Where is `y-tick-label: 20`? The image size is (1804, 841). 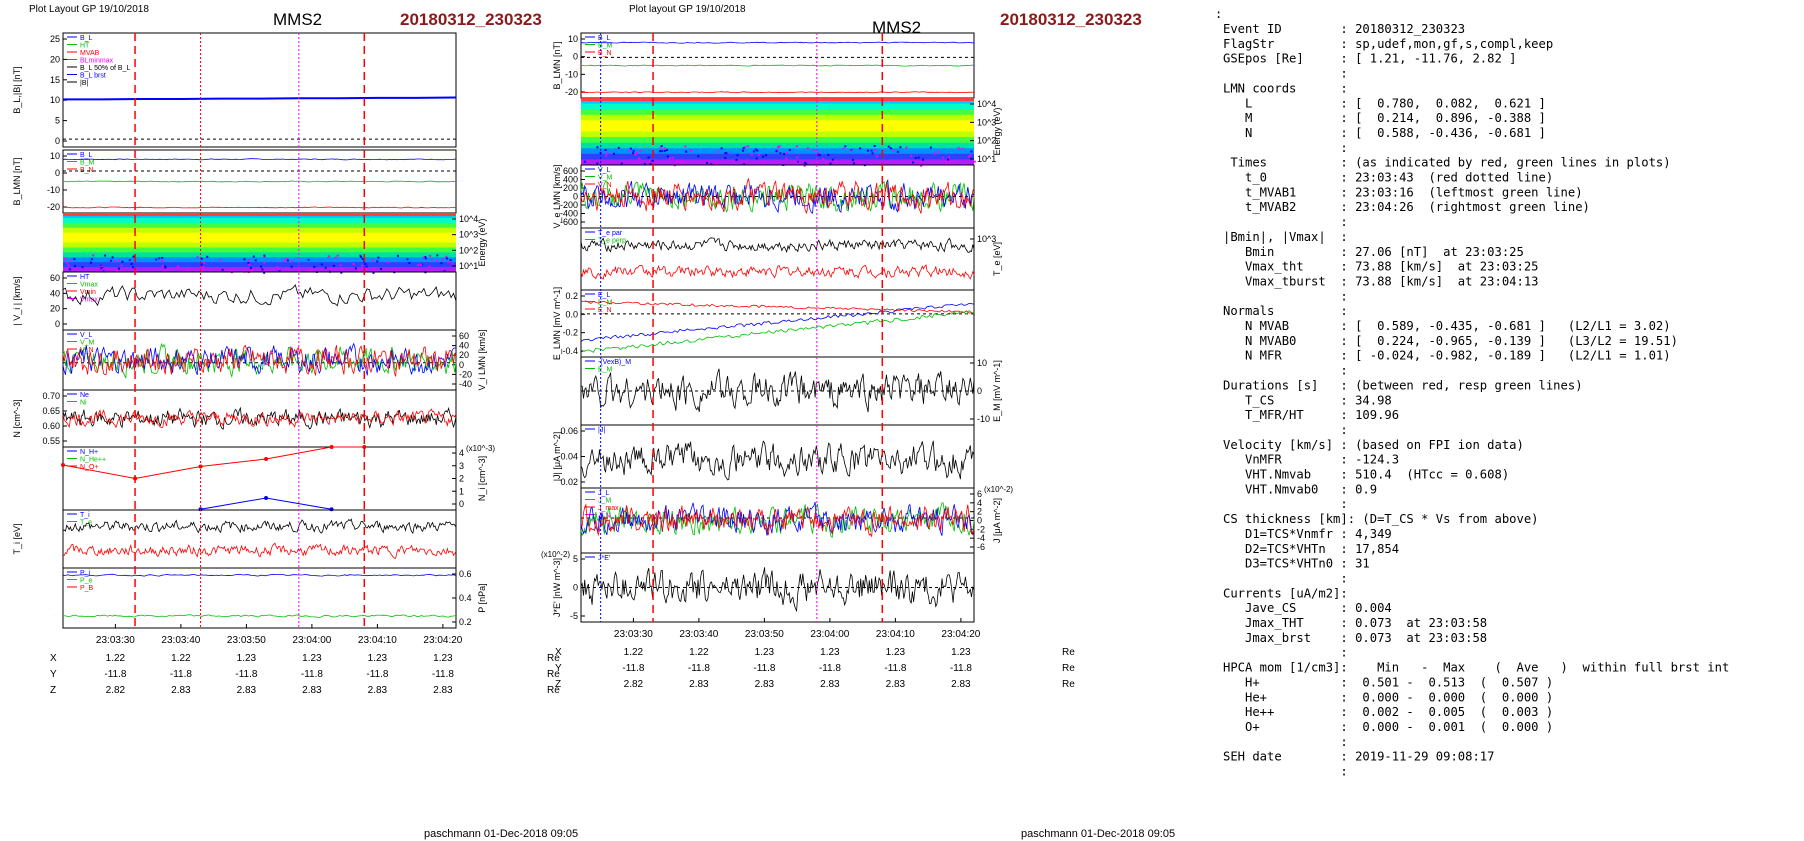
y-tick-label: 20 is located at coordinates (55, 59).